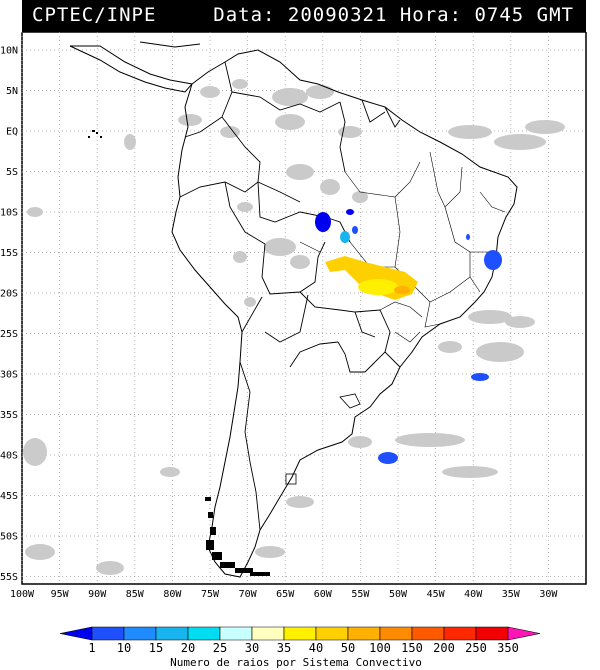  I want to click on legend-value-label: 15, so click(156, 648).